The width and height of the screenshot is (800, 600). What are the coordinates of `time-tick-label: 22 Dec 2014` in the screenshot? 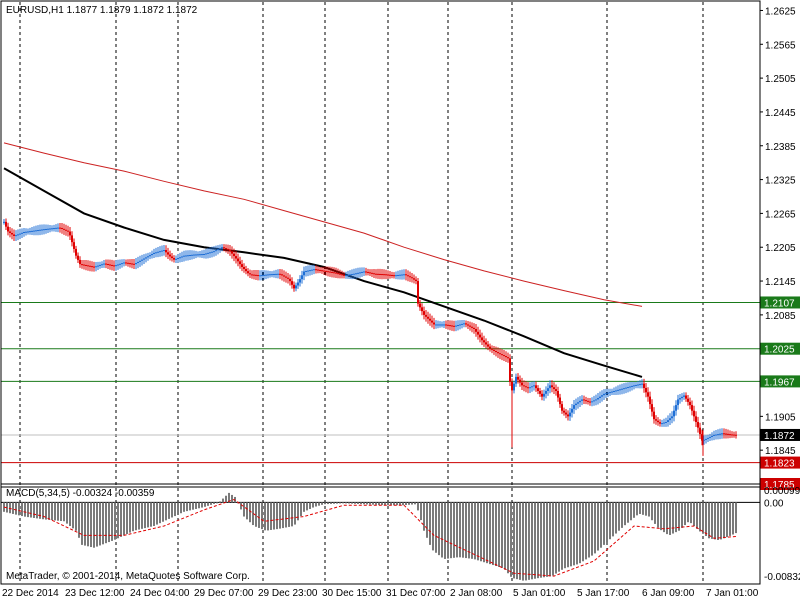 It's located at (30, 593).